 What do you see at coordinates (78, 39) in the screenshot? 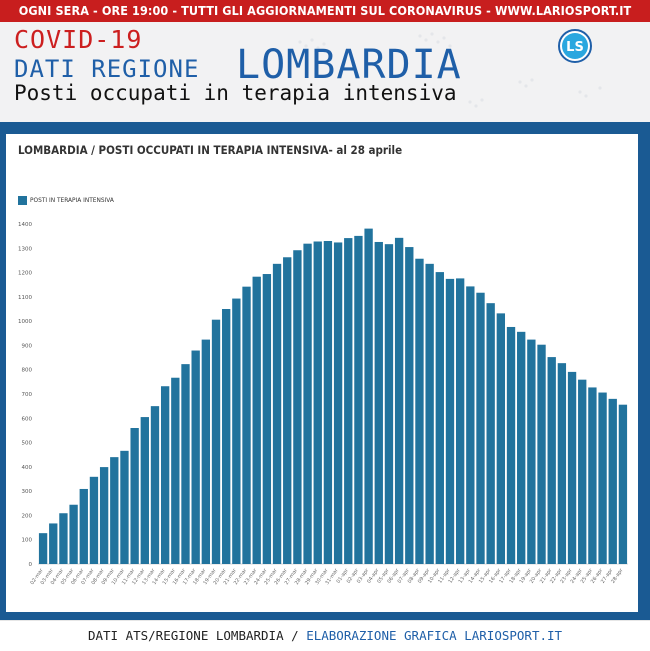
I see `title-covid: COVID-19` at bounding box center [78, 39].